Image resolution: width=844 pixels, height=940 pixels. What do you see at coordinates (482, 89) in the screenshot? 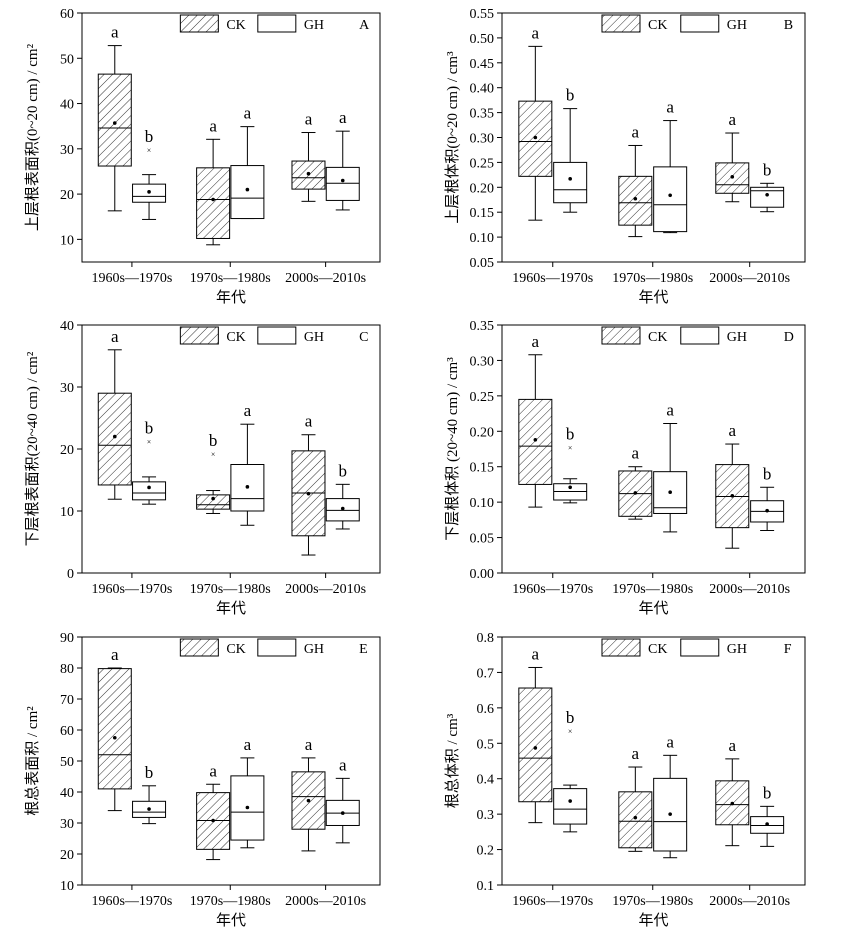
I see `y-tick-label: 0.40` at bounding box center [482, 89].